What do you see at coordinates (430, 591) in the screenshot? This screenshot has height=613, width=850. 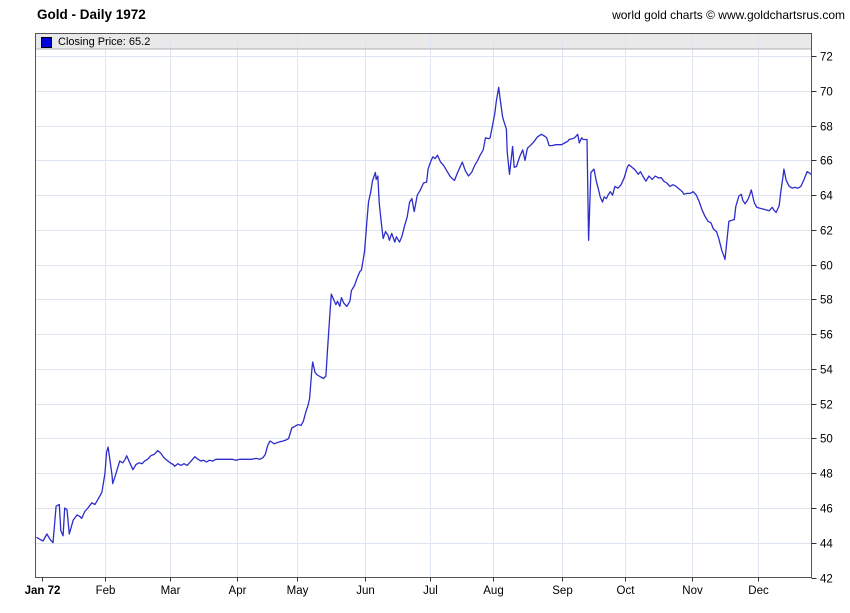 I see `x-tick-label-jul: Jul` at bounding box center [430, 591].